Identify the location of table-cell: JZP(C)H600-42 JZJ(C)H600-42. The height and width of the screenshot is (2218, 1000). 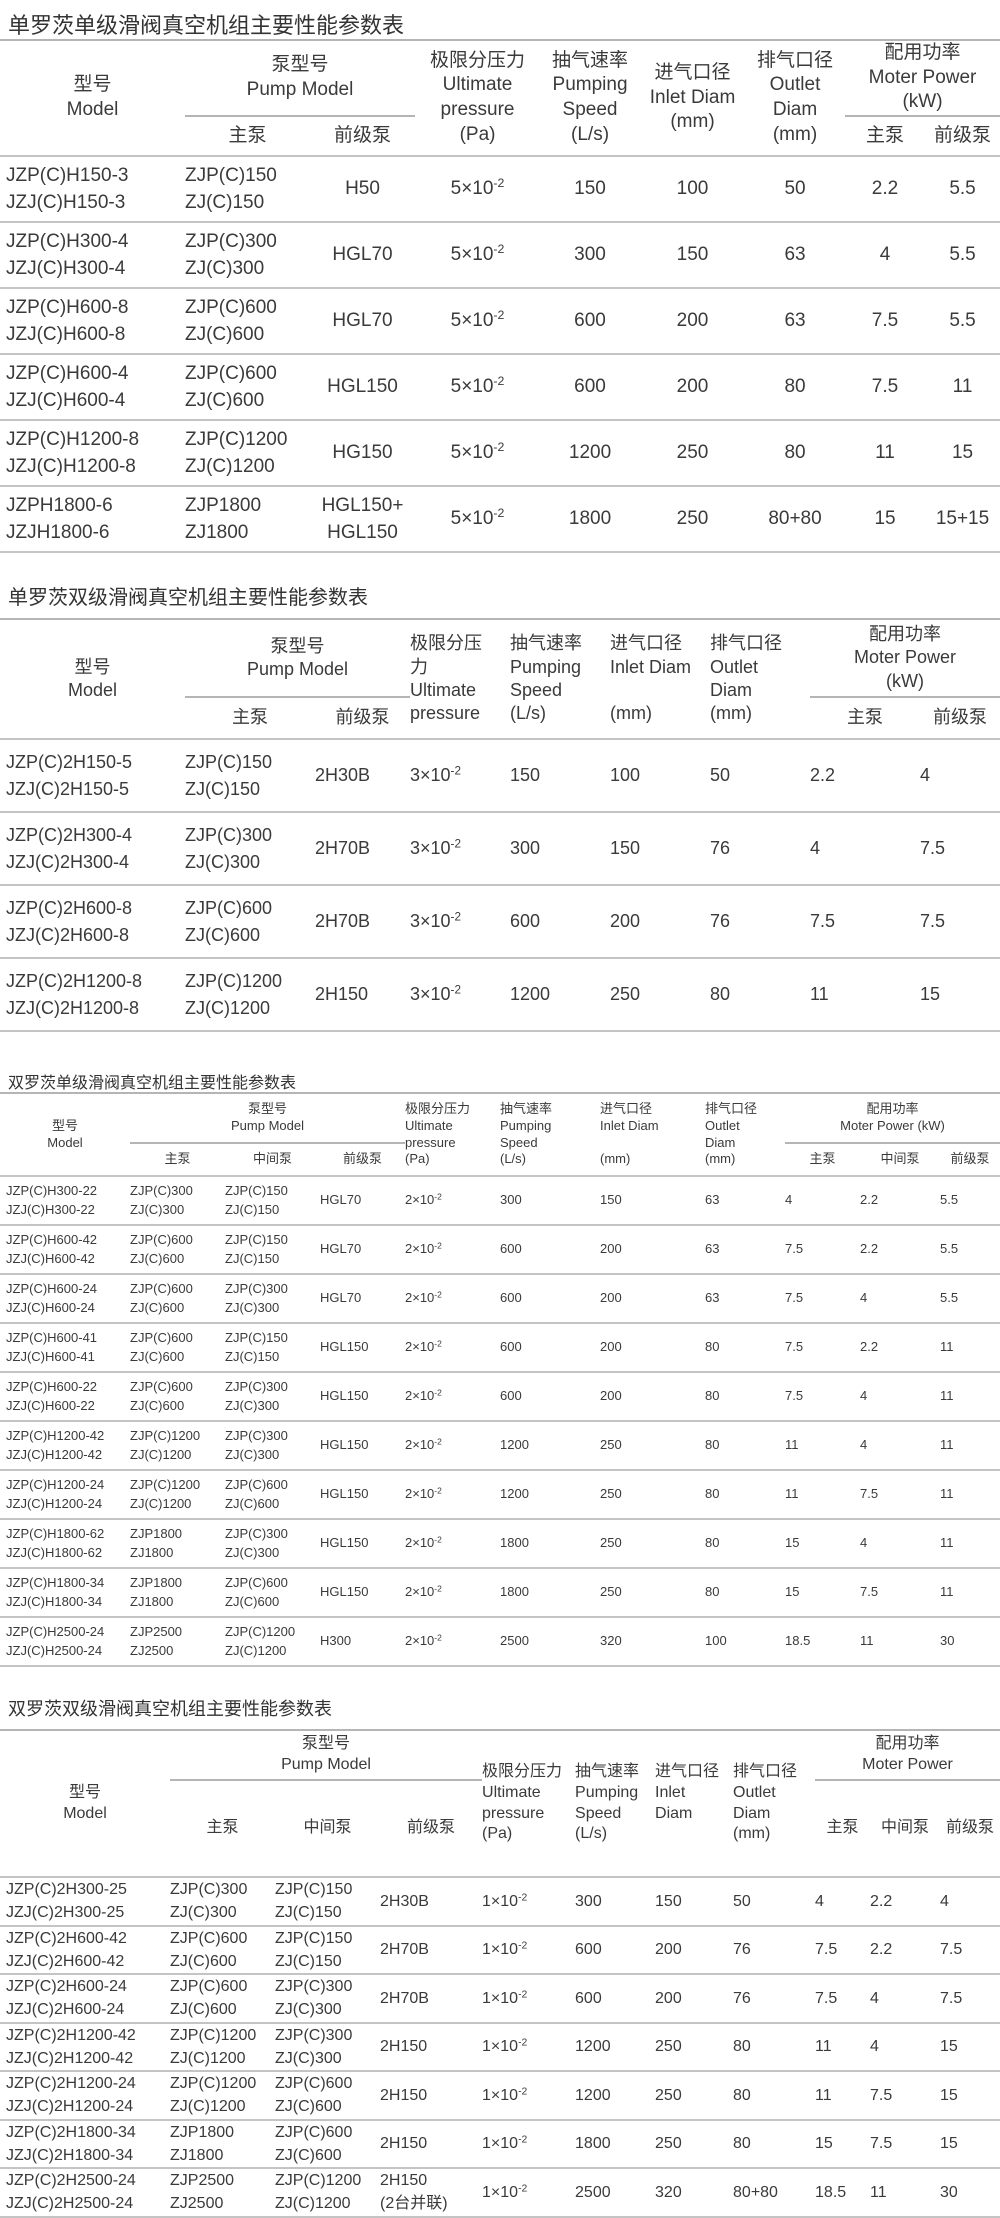
(65, 1249).